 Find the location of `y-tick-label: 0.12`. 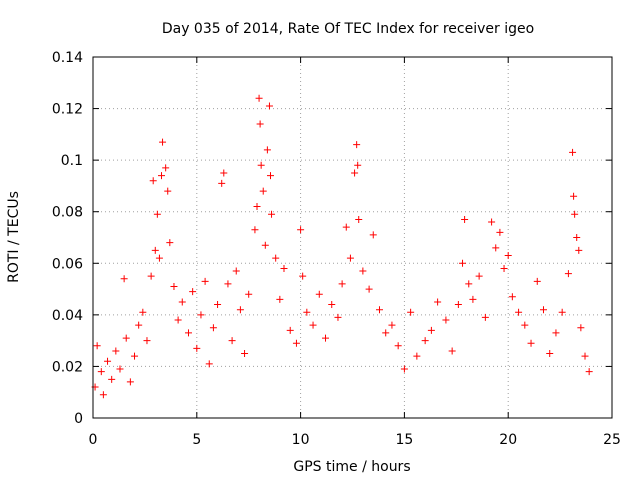

y-tick-label: 0.12 is located at coordinates (67, 110).